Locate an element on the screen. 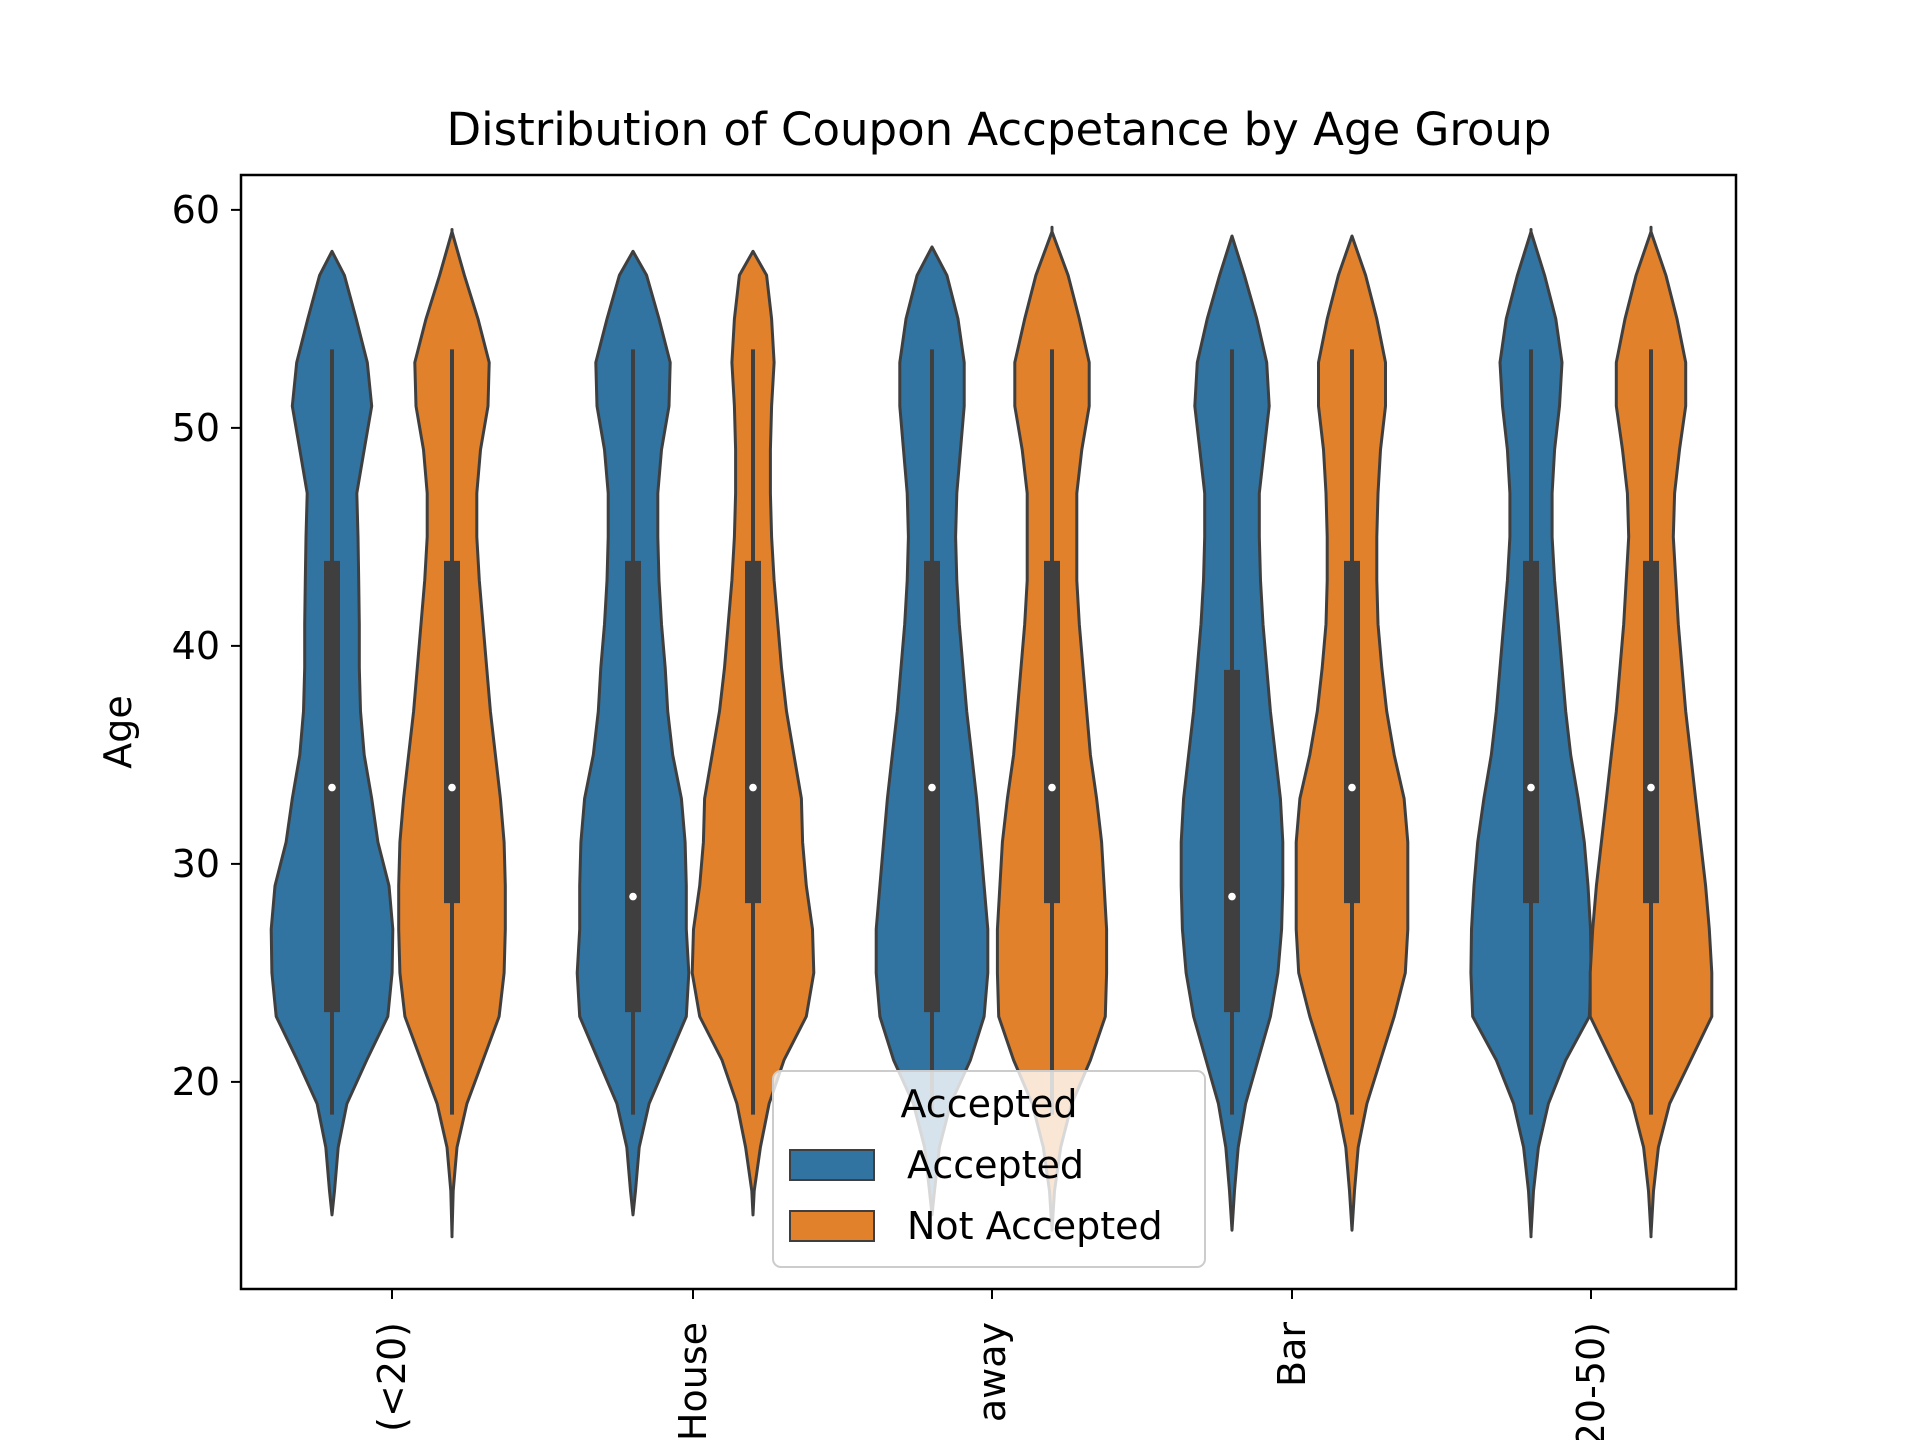 The height and width of the screenshot is (1440, 1920). y-tick-label-20: 20 is located at coordinates (196, 1082).